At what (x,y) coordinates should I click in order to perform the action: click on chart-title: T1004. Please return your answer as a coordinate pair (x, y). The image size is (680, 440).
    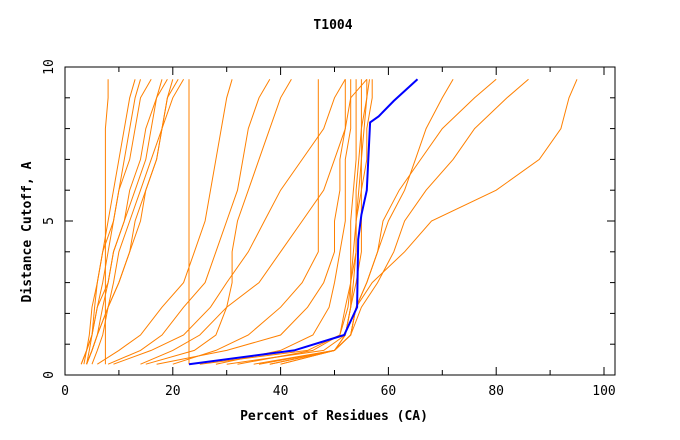
    Looking at the image, I should click on (332, 25).